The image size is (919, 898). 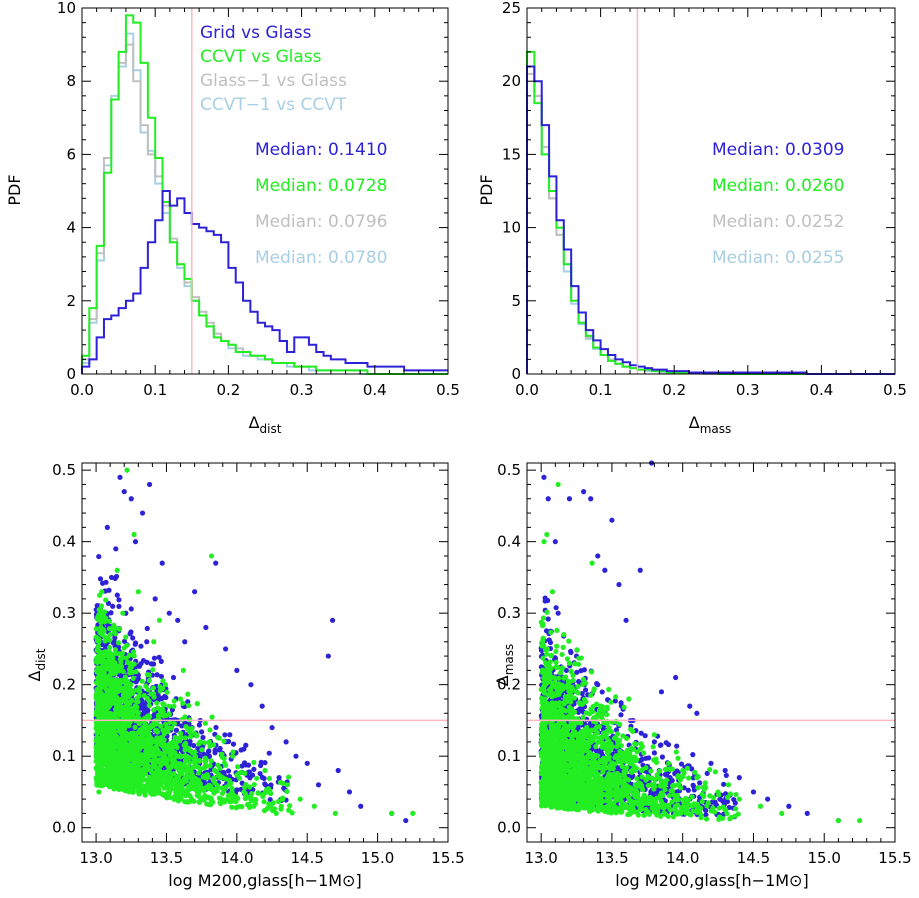 I want to click on y-tick-label: 0.4, so click(x=64, y=542).